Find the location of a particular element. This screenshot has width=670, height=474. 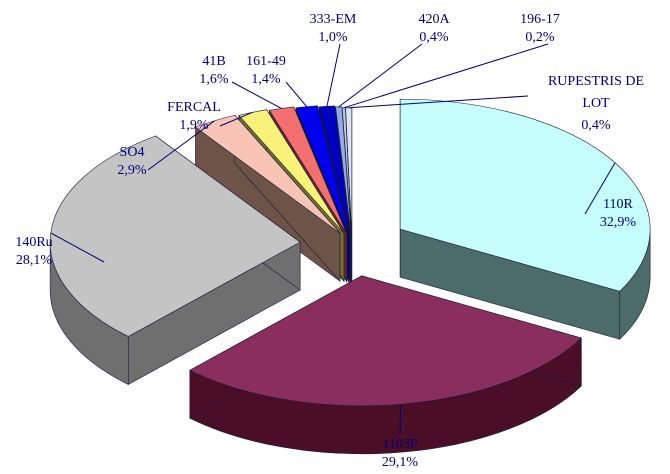

label-name-420A: 420A is located at coordinates (434, 19).